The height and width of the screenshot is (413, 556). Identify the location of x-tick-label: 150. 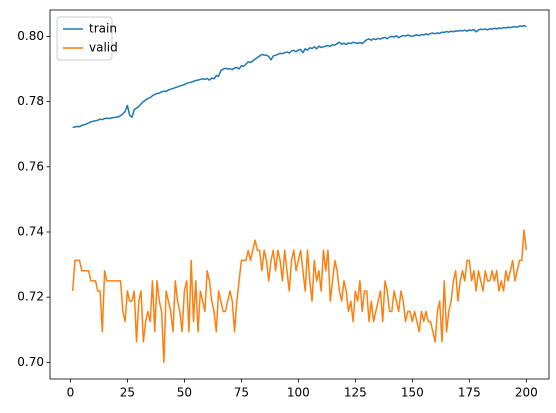
(412, 393).